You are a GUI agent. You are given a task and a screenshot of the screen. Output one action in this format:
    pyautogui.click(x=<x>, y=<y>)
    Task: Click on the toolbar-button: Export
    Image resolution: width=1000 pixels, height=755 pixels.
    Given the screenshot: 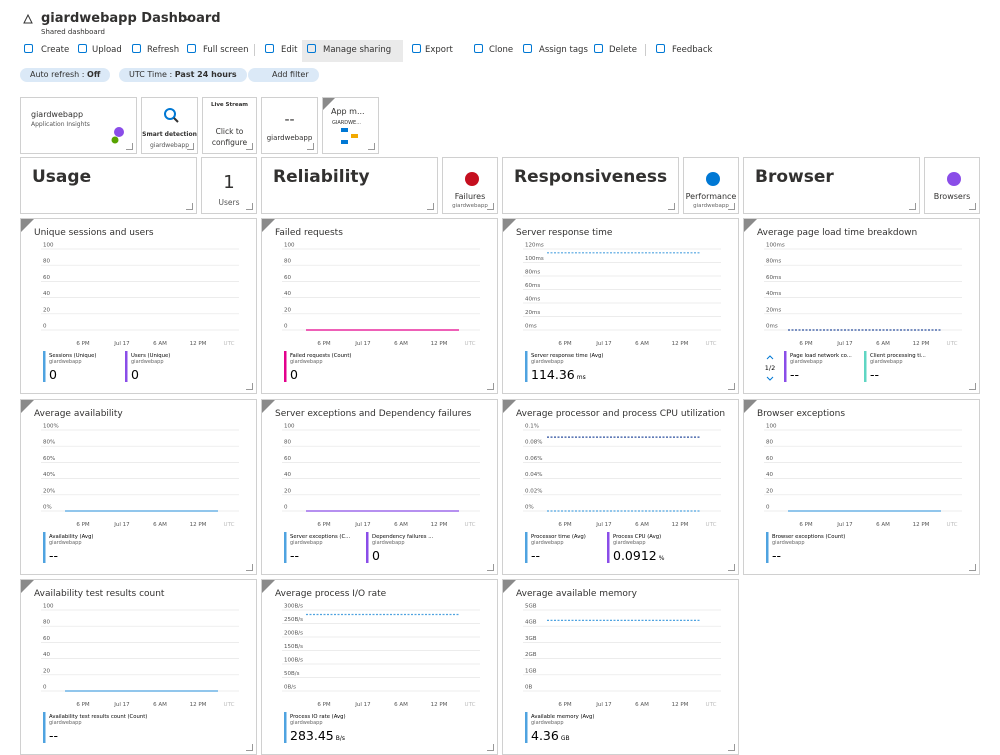 What is the action you would take?
    pyautogui.click(x=439, y=50)
    